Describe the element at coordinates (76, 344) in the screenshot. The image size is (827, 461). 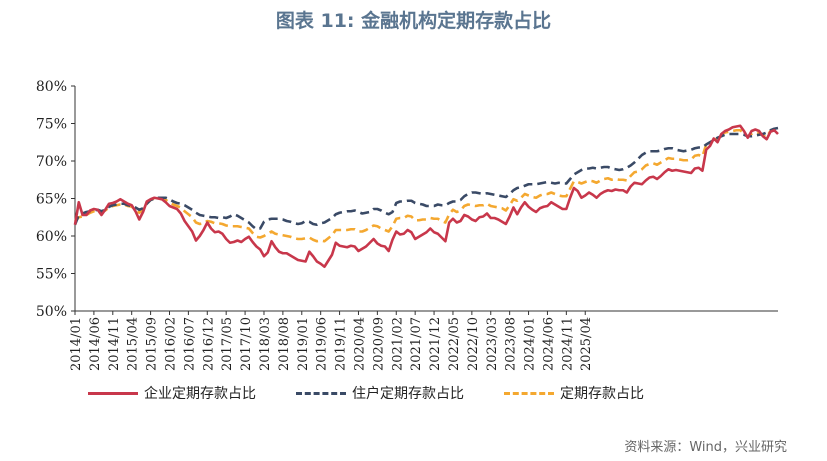
I see `x-tick-label: 2014/01` at that location.